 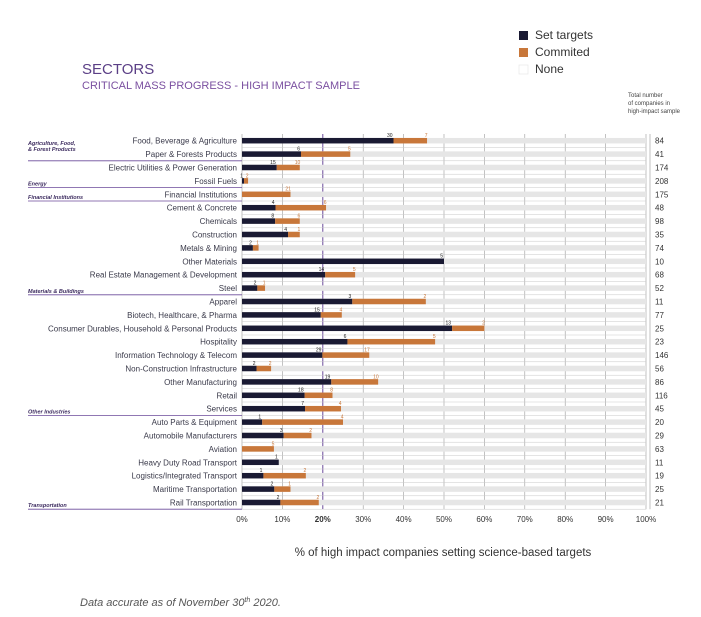 What do you see at coordinates (325, 203) in the screenshot?
I see `label-commited-cement-concrete: 6` at bounding box center [325, 203].